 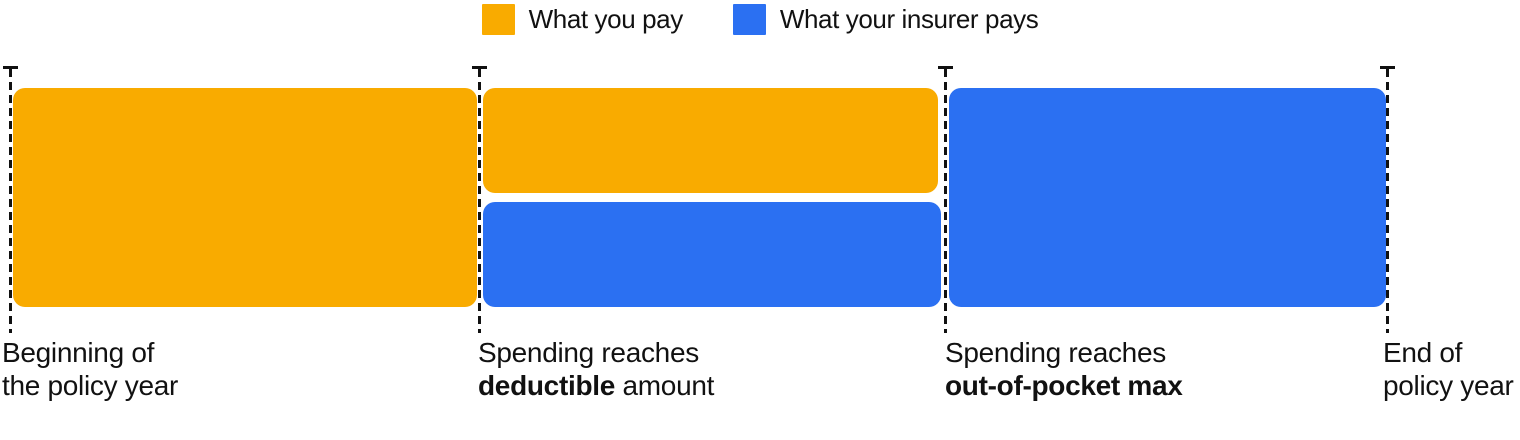 I want to click on divider-oop-max, so click(x=945, y=199).